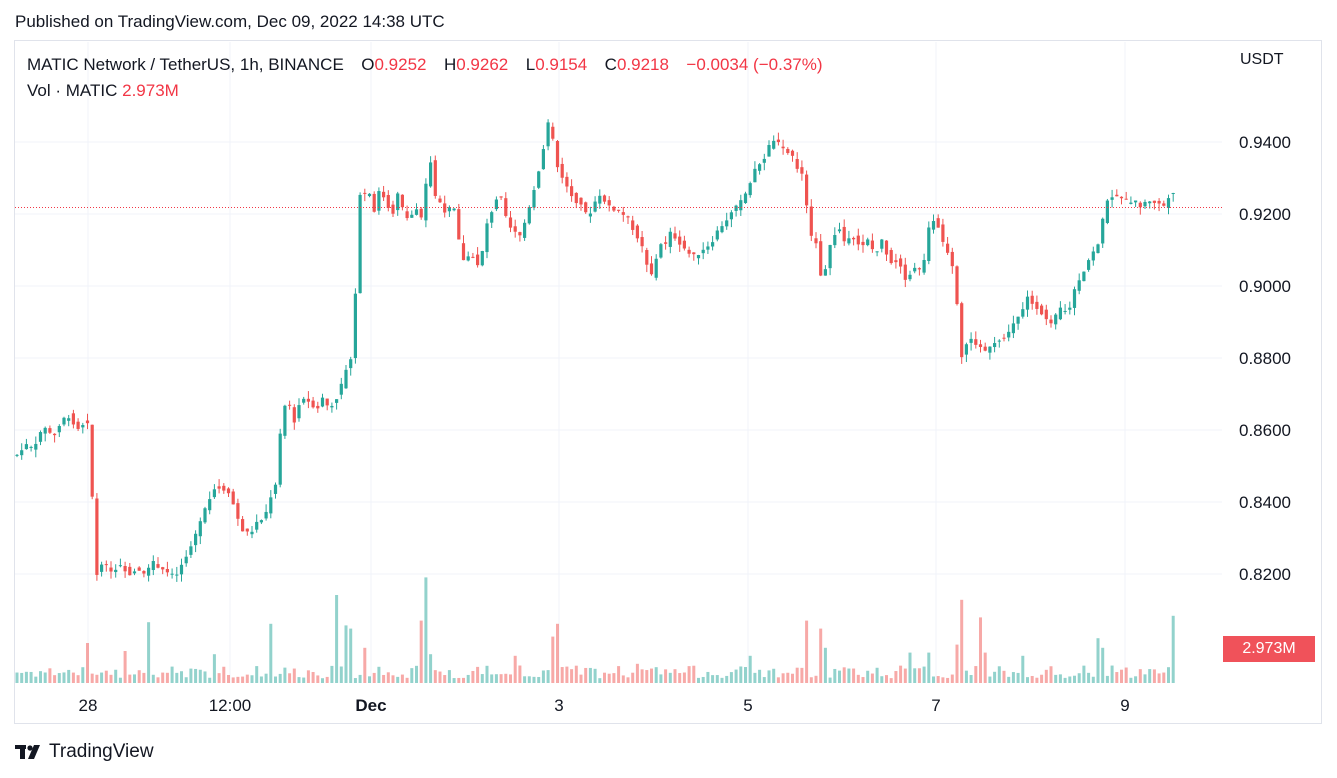 The image size is (1337, 778). I want to click on close-value: 0.9218, so click(642, 64).